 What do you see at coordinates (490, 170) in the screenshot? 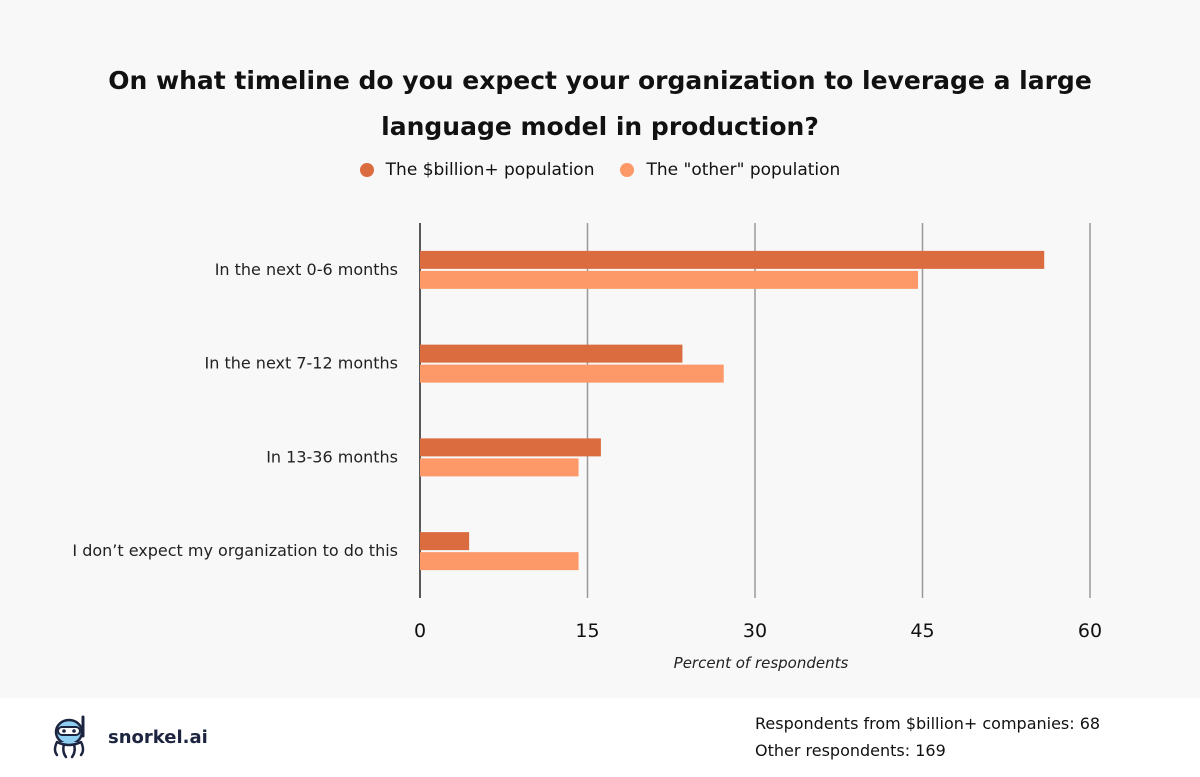
I see `legend-label-billion: The $billion+ population` at bounding box center [490, 170].